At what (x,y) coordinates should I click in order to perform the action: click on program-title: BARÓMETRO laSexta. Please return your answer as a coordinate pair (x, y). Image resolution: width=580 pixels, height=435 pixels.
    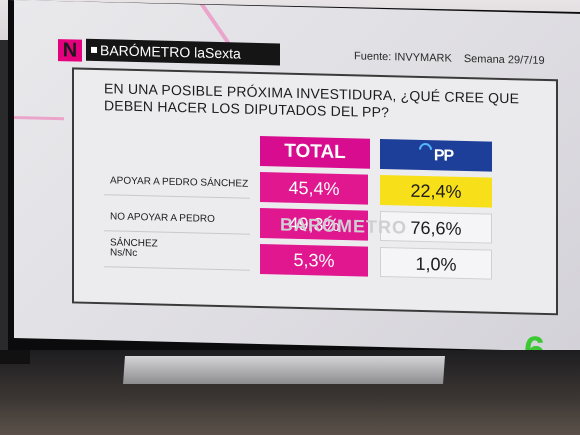
    Looking at the image, I should click on (183, 52).